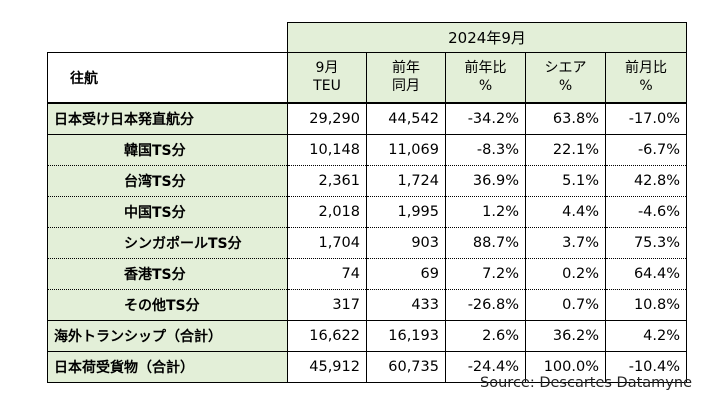 The image size is (710, 400). Describe the element at coordinates (167, 274) in the screenshot. I see `row-label: 香港TS分` at that location.